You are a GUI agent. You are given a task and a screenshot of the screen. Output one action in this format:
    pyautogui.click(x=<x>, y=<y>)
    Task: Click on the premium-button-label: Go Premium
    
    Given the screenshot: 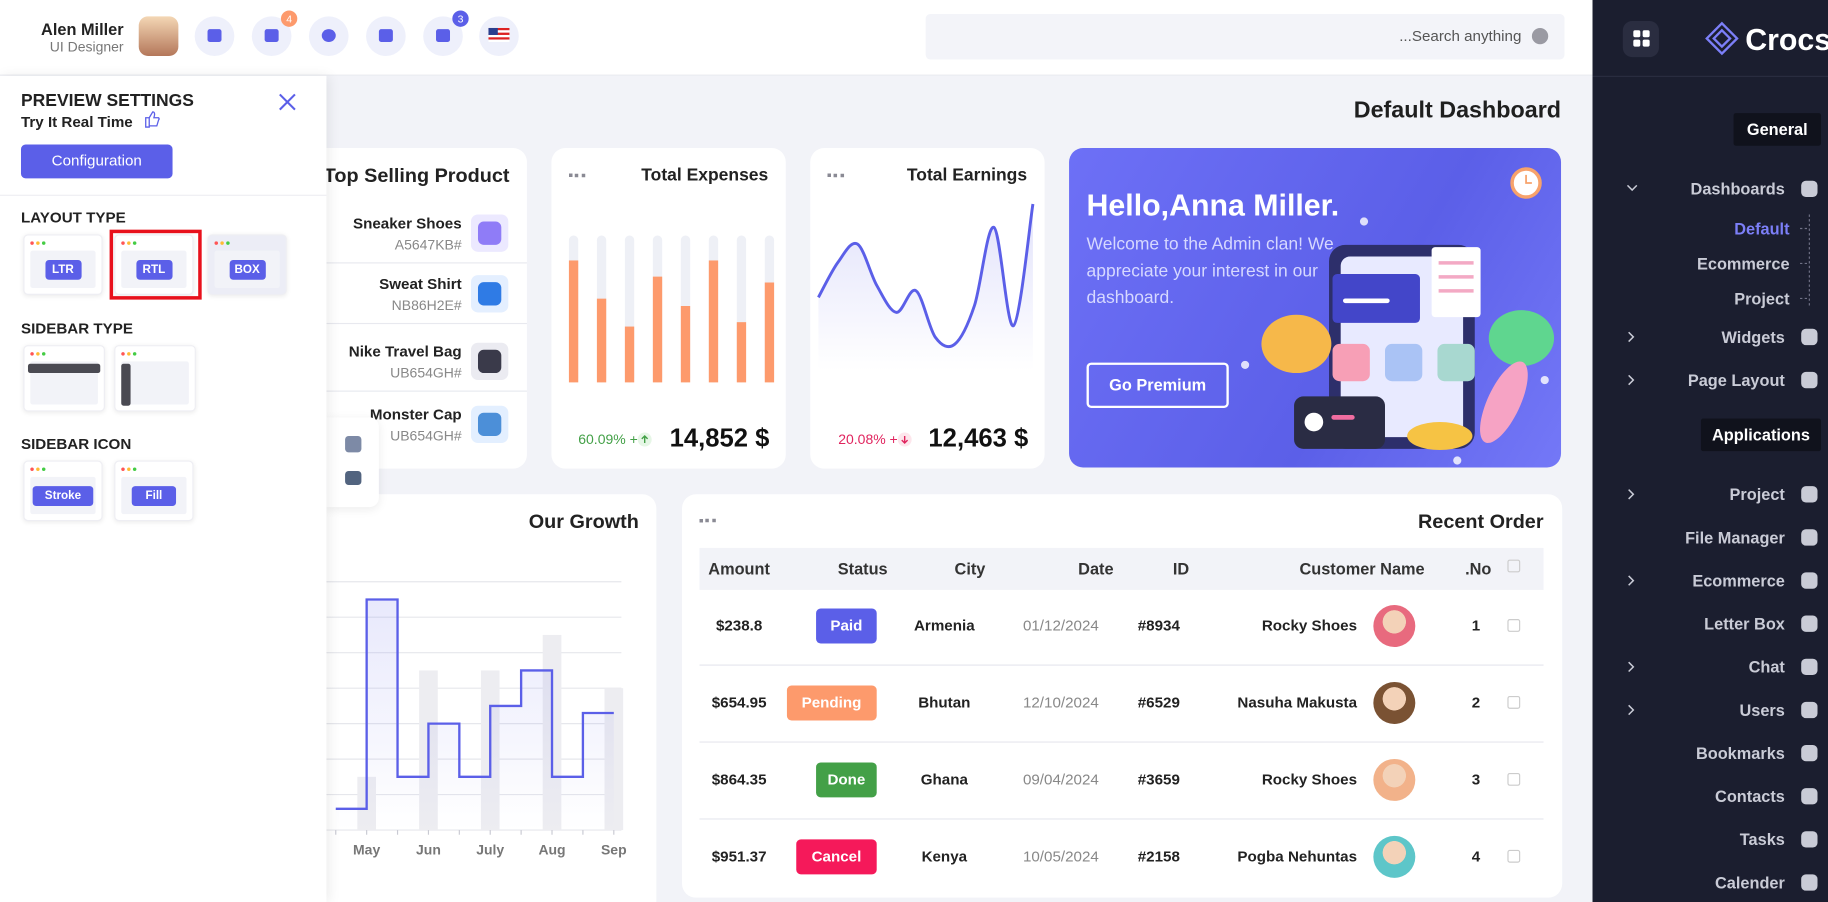 What is the action you would take?
    pyautogui.click(x=1158, y=385)
    